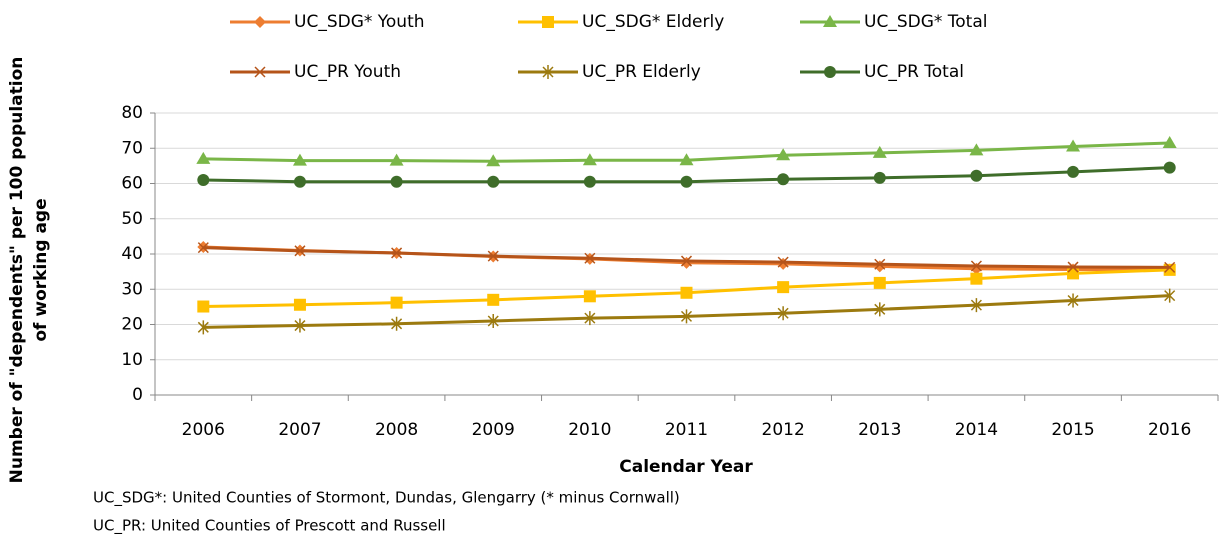  What do you see at coordinates (879, 430) in the screenshot?
I see `x-tick-label: 2013` at bounding box center [879, 430].